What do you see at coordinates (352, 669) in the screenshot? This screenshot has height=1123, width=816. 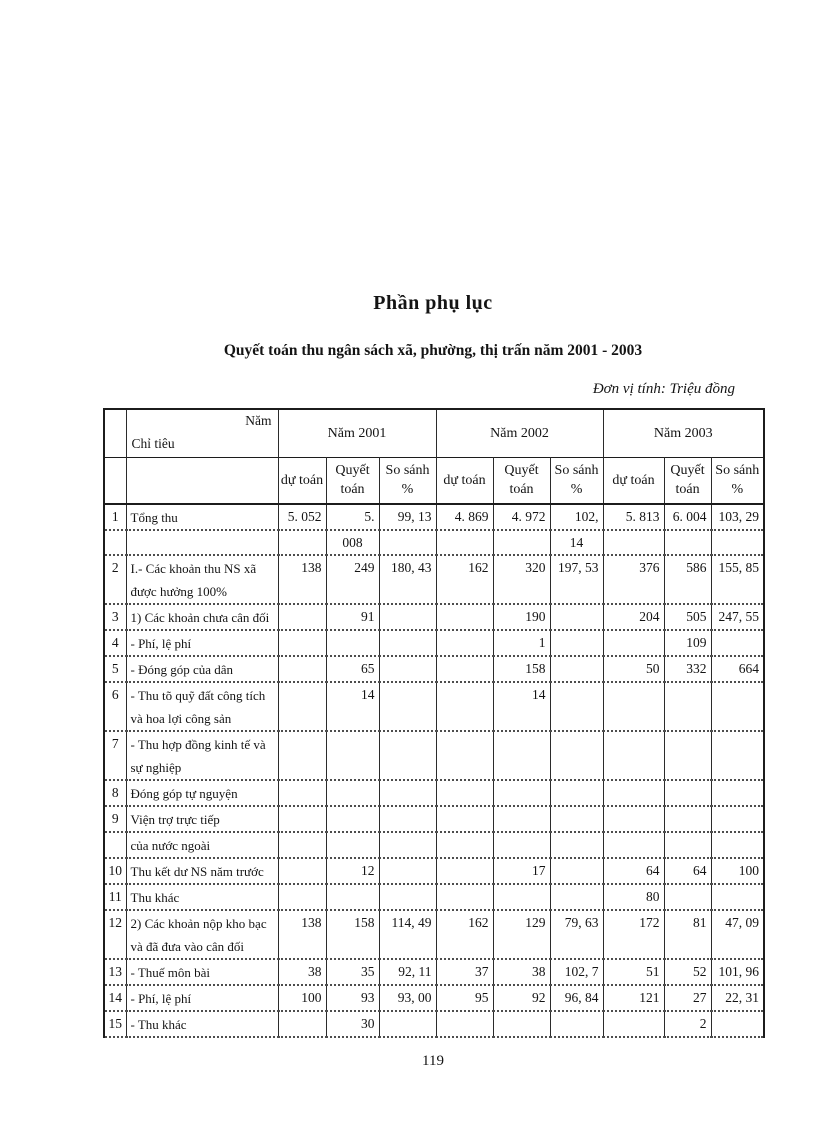 I see `value-cell: 65` at bounding box center [352, 669].